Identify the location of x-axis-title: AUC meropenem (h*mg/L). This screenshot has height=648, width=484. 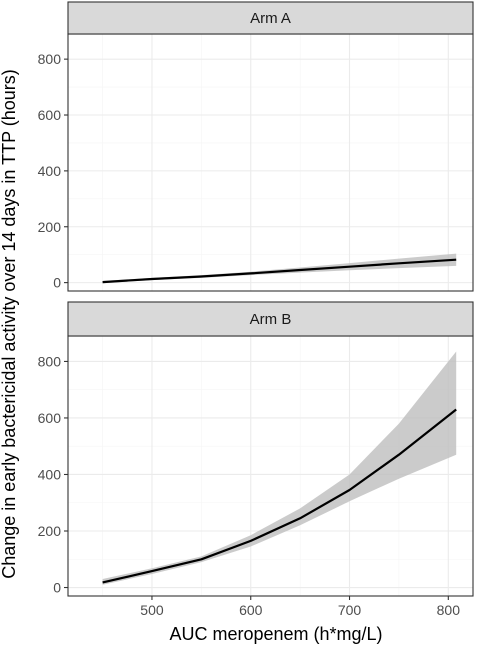
(275, 634).